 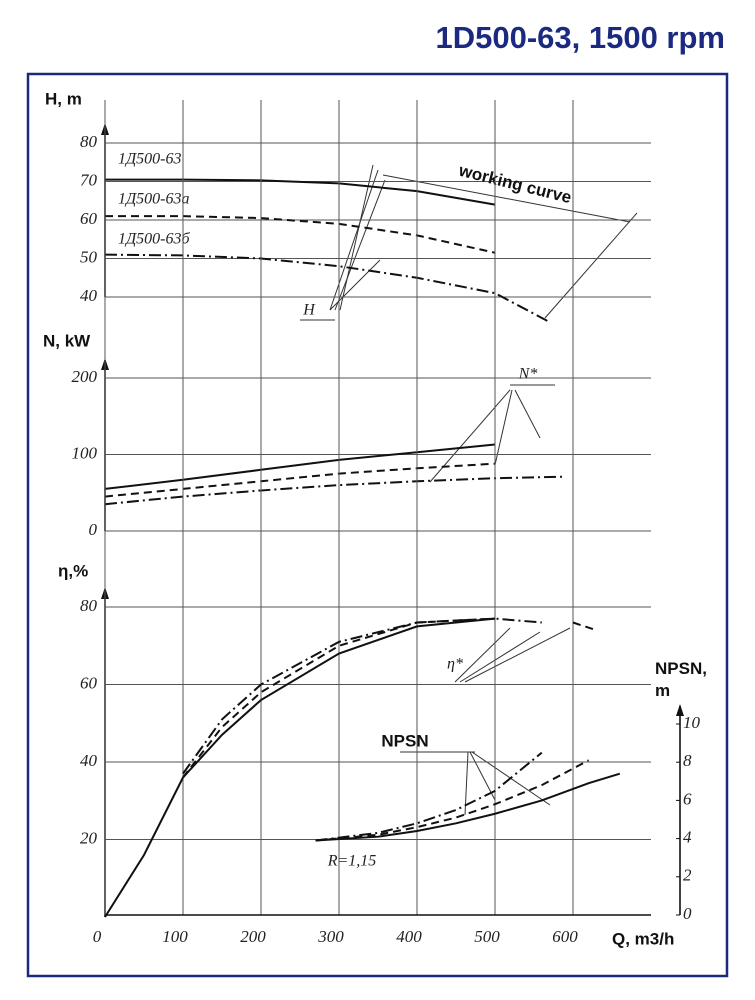 What do you see at coordinates (150, 159) in the screenshot?
I see `legend-label: 1Д500-63` at bounding box center [150, 159].